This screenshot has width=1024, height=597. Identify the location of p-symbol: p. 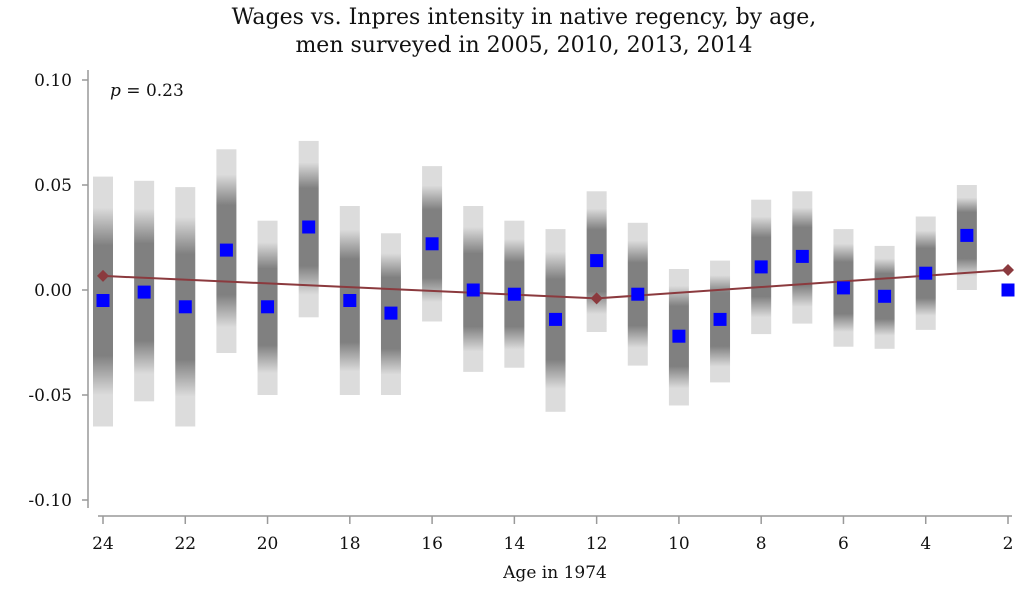
(115, 91).